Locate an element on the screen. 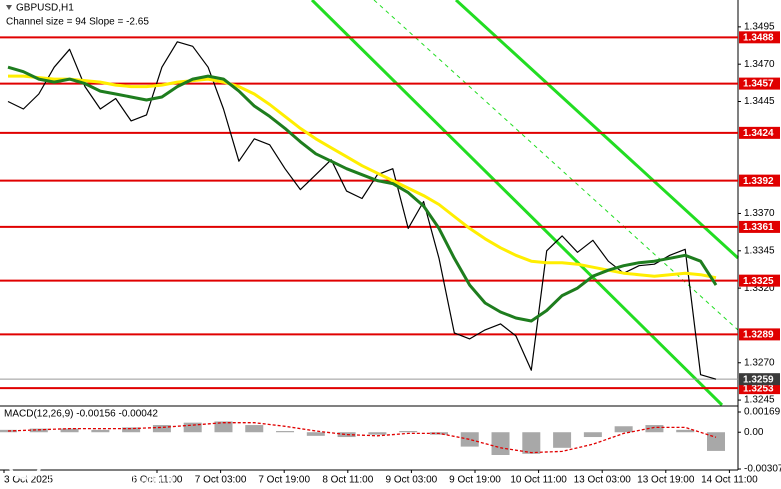 This screenshot has height=489, width=781. signal-line is located at coordinates (362, 438).